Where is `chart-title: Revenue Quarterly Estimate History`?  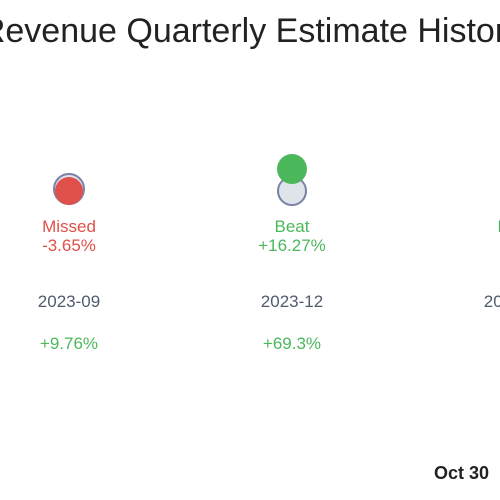 chart-title: Revenue Quarterly Estimate History is located at coordinates (250, 31).